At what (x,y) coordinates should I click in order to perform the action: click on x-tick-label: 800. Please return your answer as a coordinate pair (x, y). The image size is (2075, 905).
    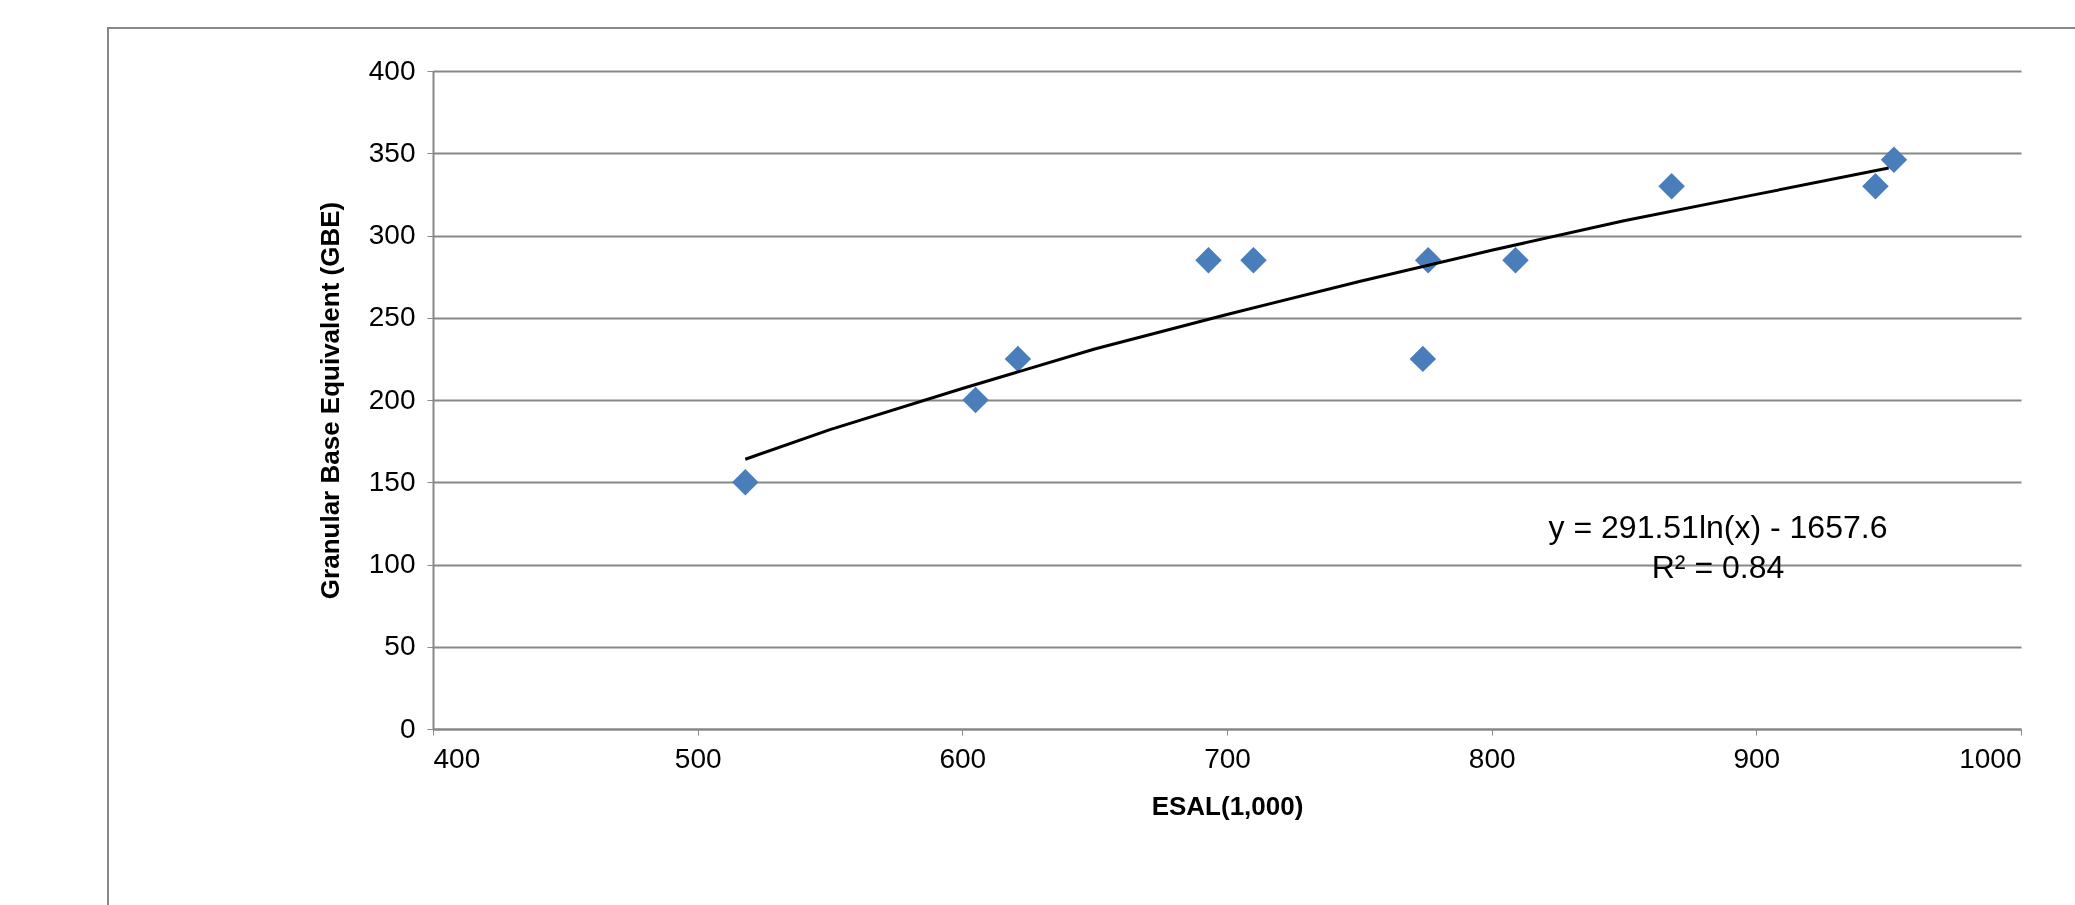
    Looking at the image, I should click on (1492, 758).